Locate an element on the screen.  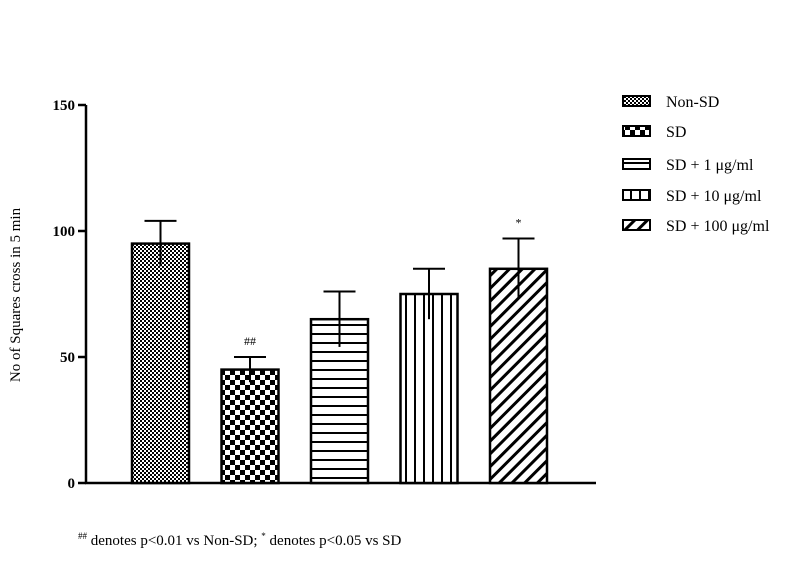
y-ticks: 0 50 100 150 is located at coordinates (69, 295).